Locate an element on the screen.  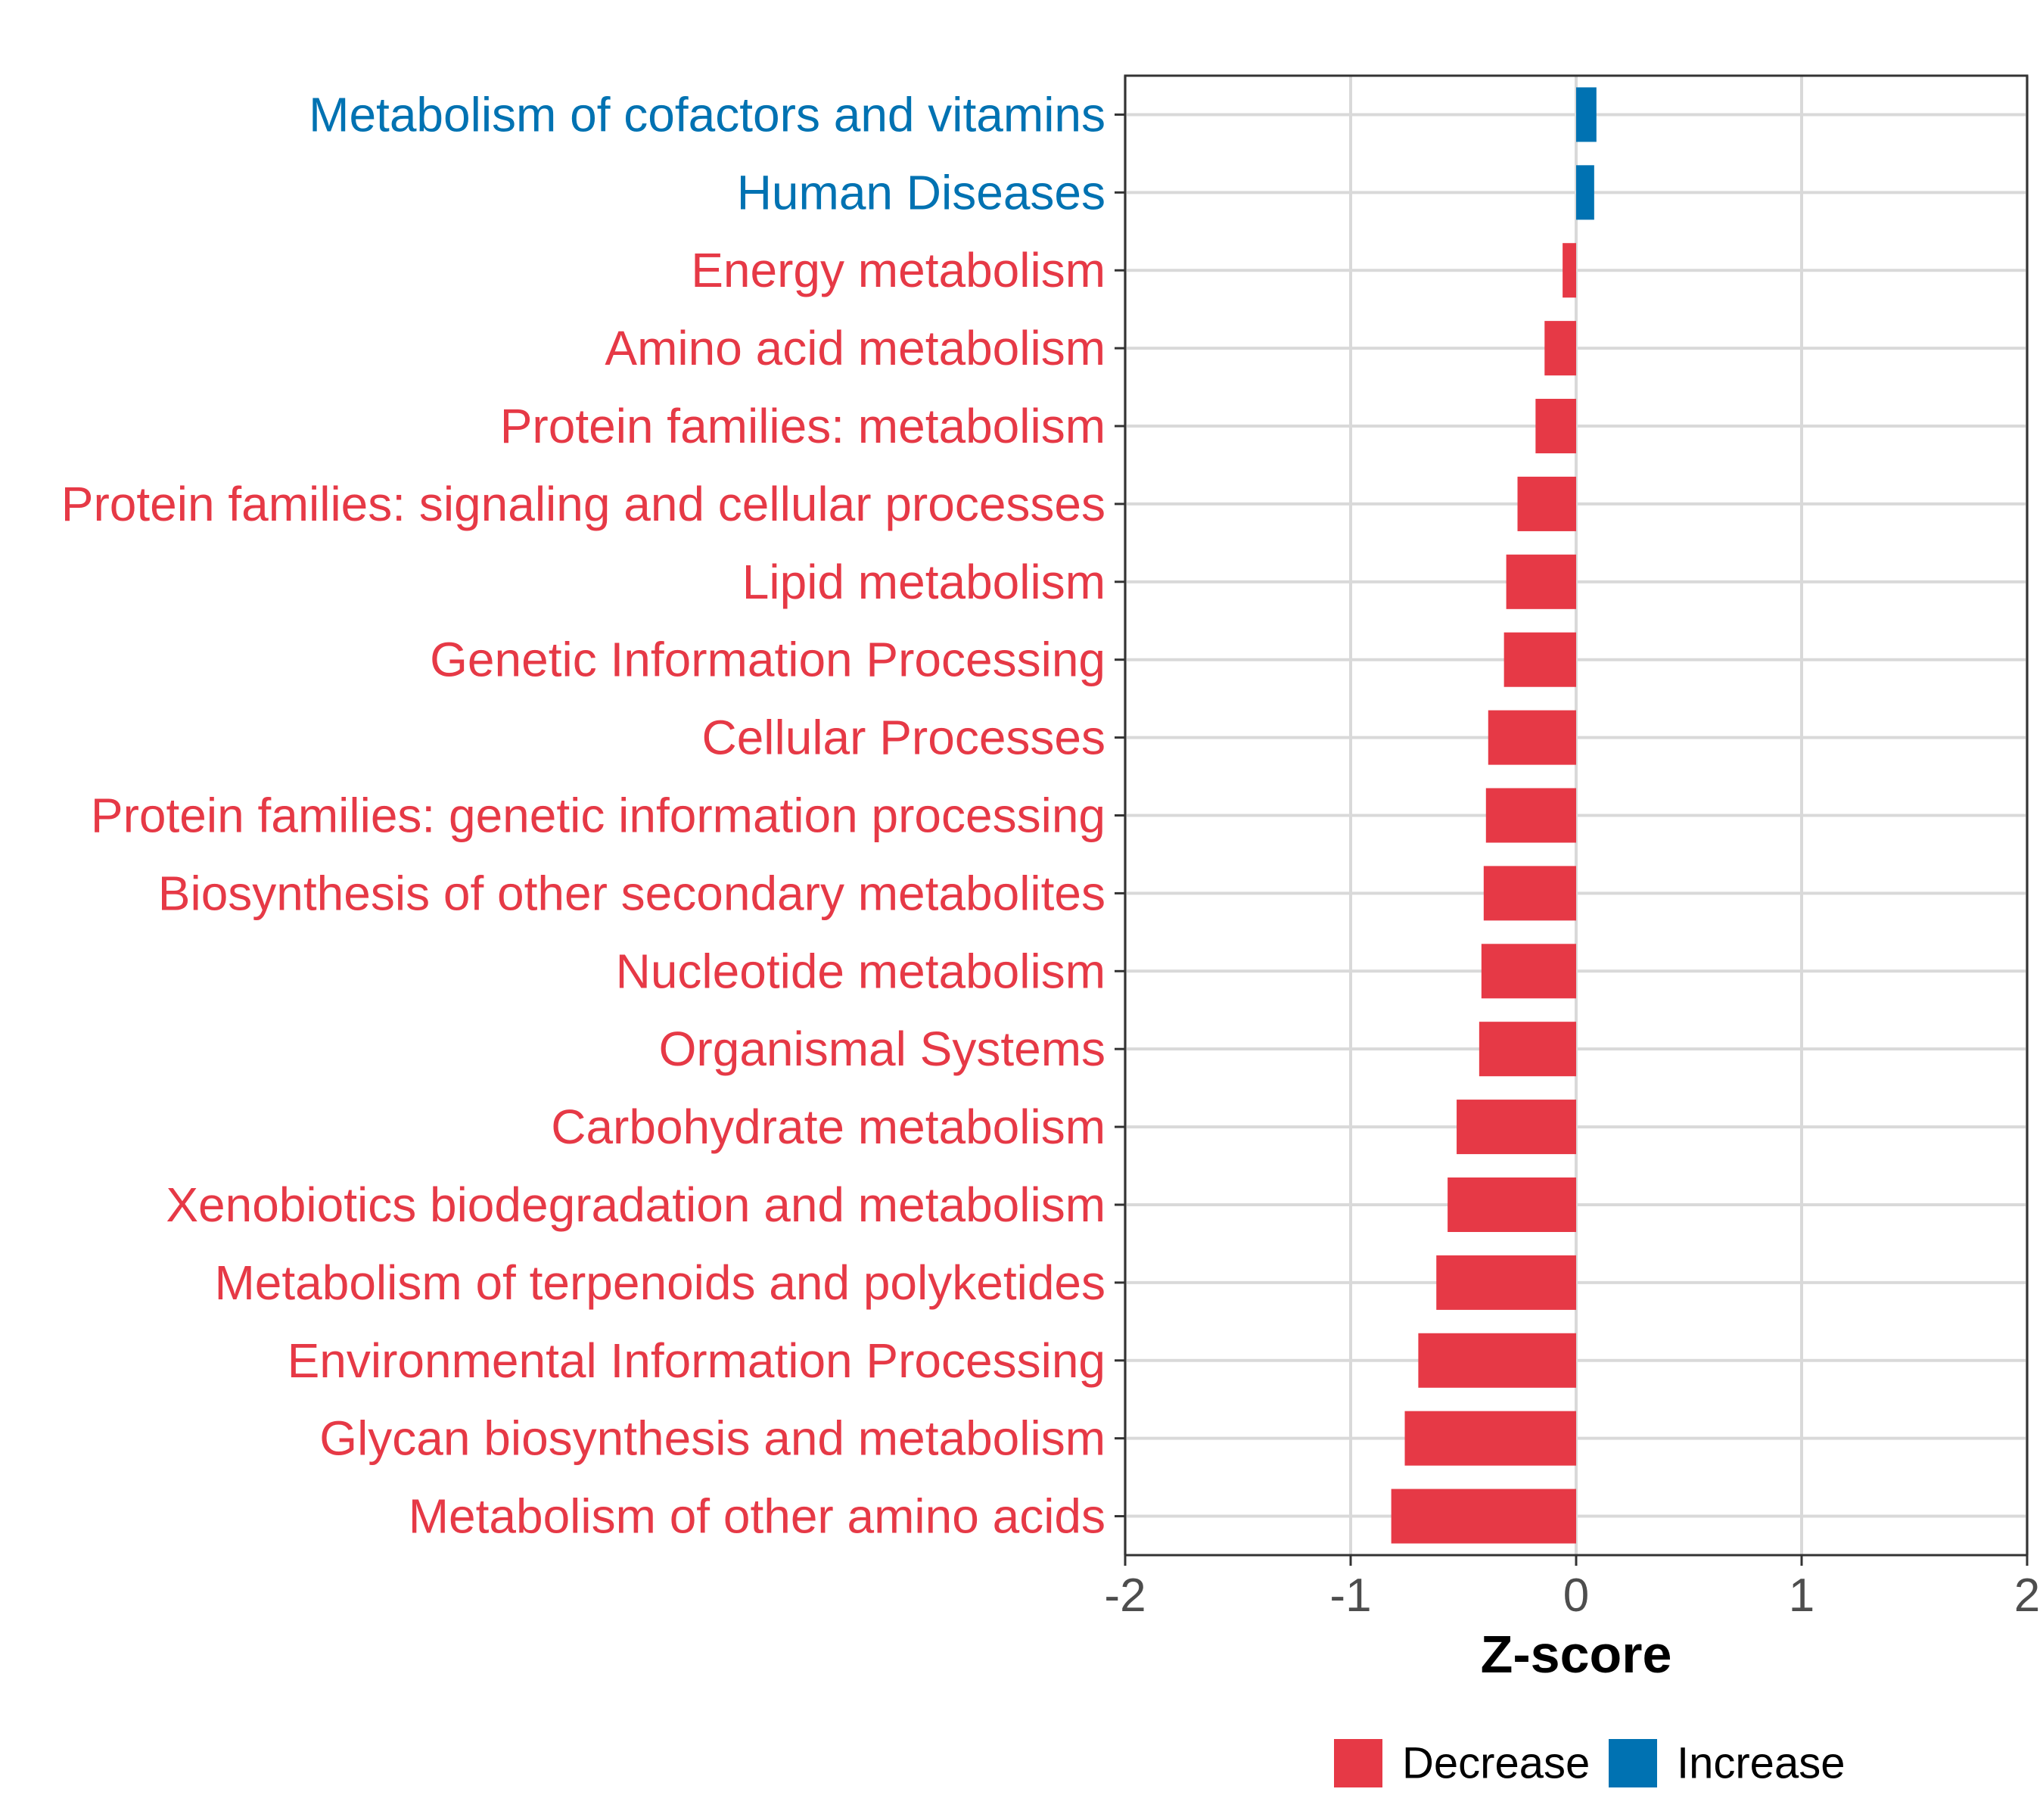
category-label: Cellular Processes is located at coordinates (903, 738).